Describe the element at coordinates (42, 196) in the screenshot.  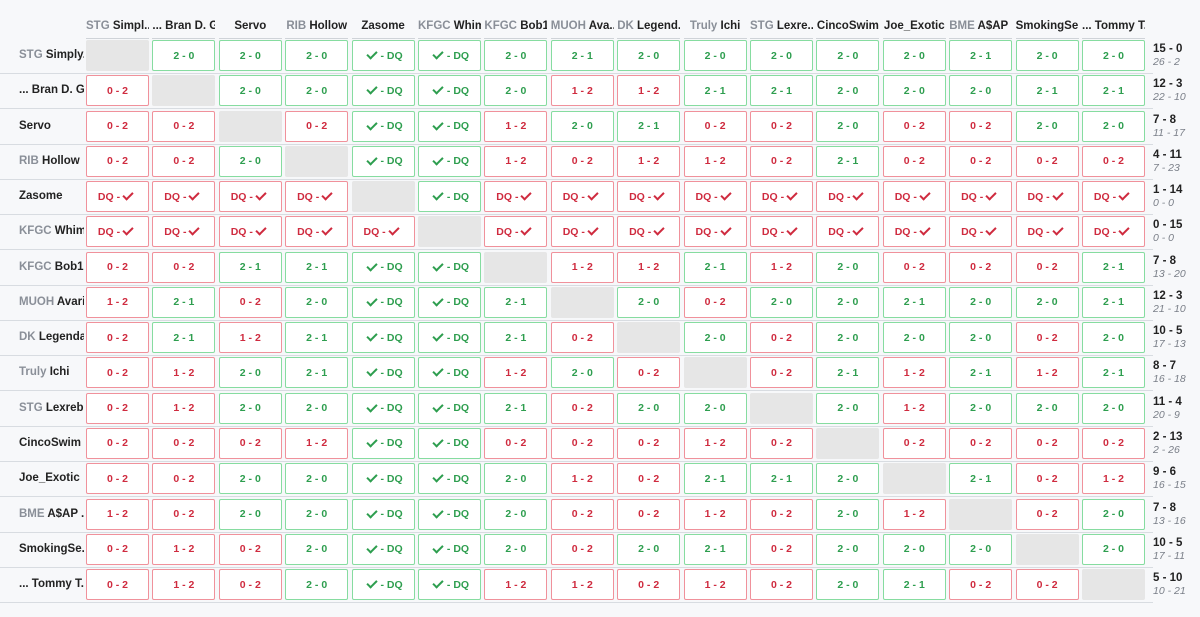
I see `row-header-player: Zasome` at that location.